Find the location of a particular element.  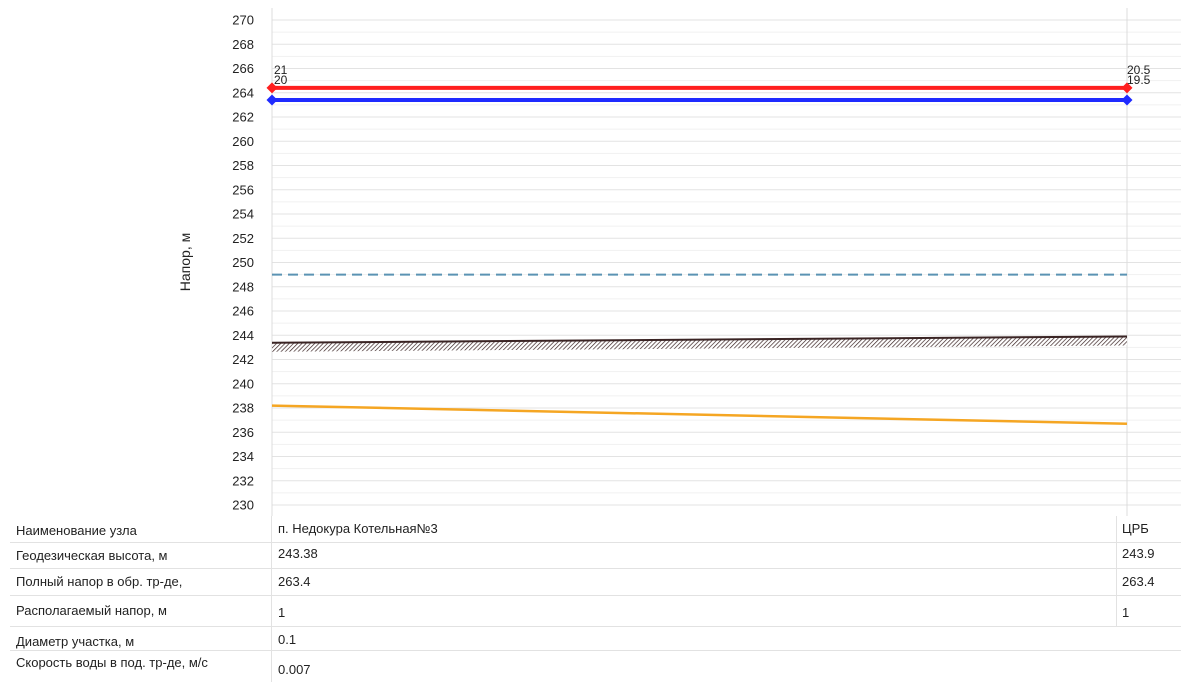

y-tick-label: 248 is located at coordinates (243, 286).